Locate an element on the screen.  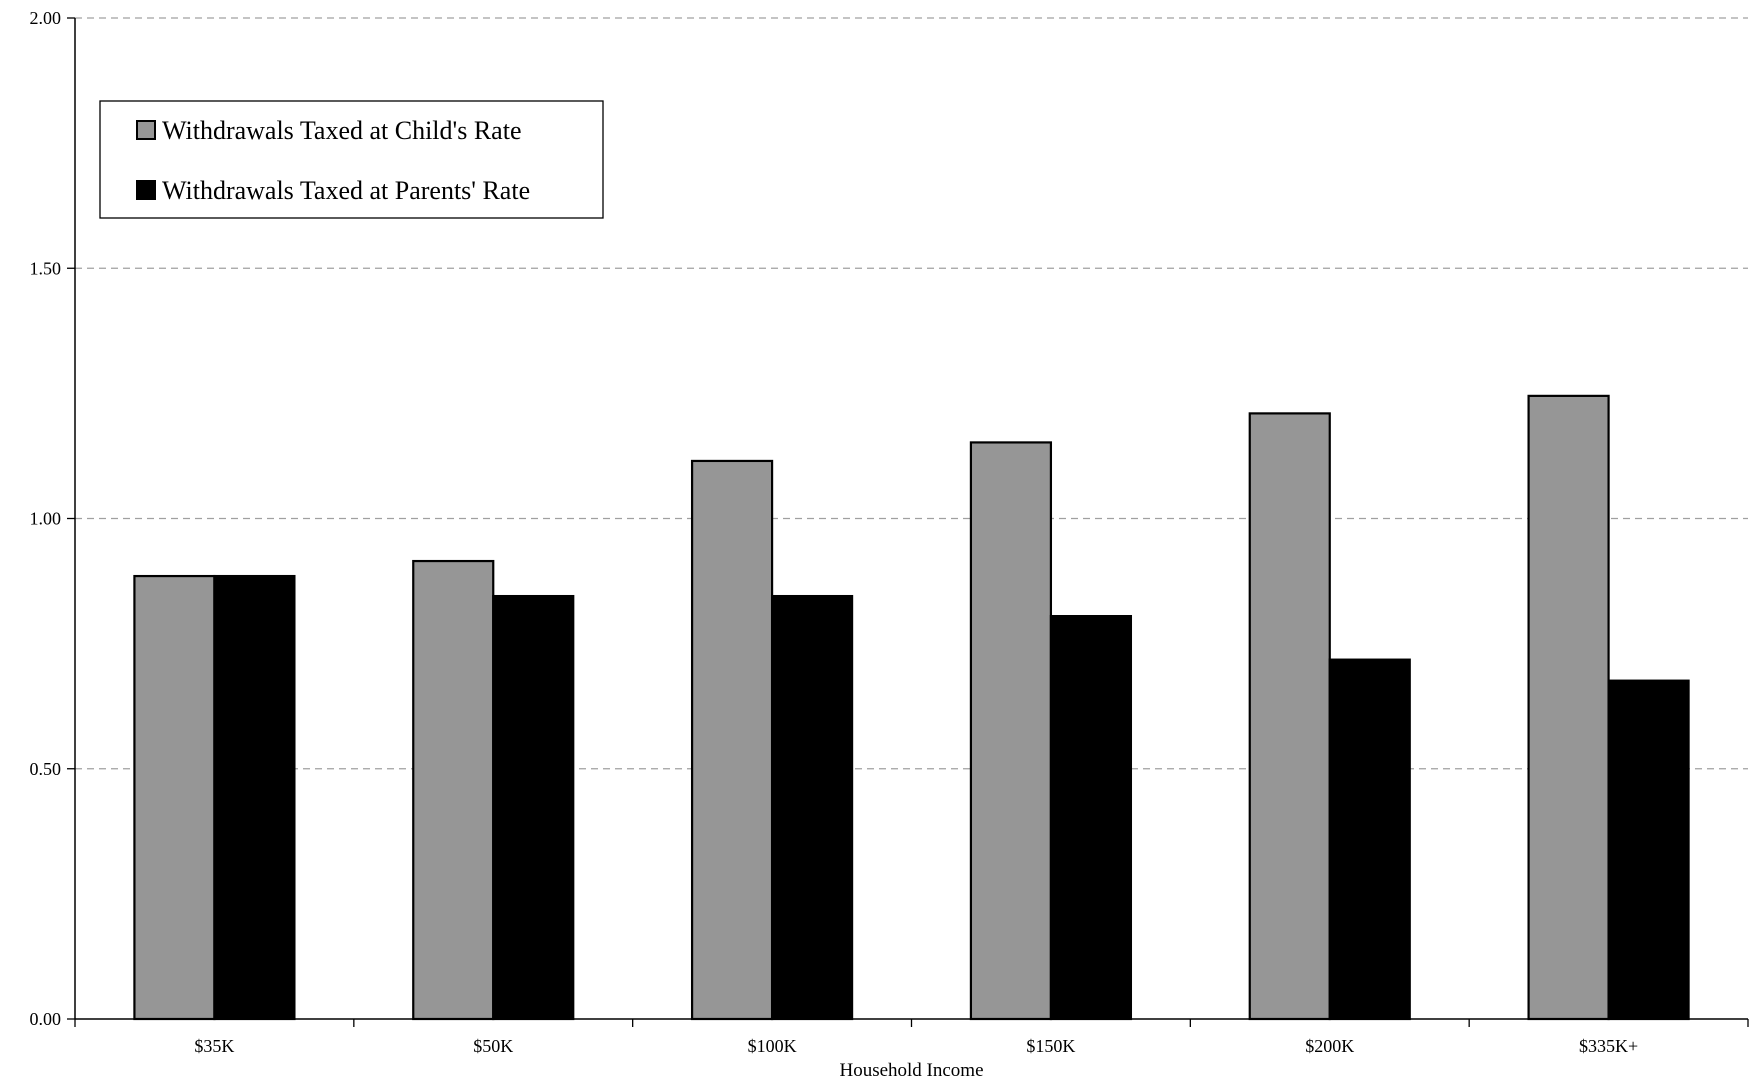
y-tick-label: 2.00 is located at coordinates (46, 18).